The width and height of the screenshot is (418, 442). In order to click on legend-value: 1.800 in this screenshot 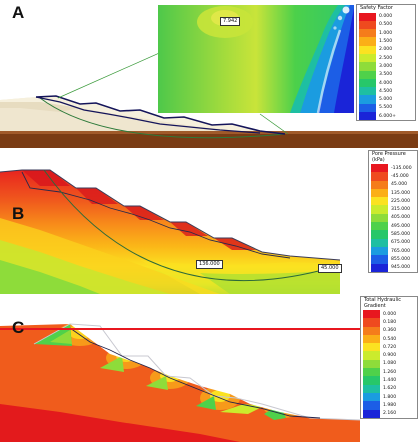, I will do `click(390, 397)`.